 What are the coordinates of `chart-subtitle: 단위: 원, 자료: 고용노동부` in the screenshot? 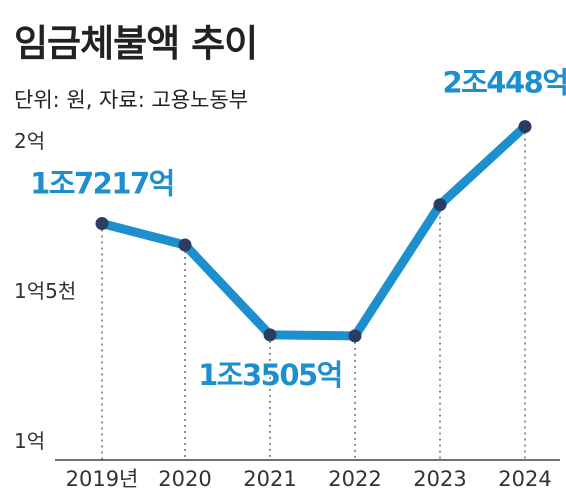 It's located at (131, 100).